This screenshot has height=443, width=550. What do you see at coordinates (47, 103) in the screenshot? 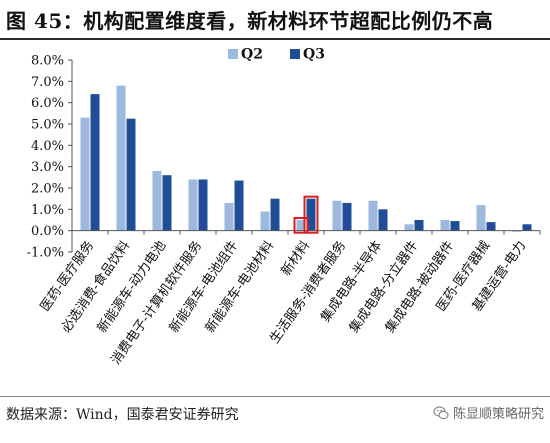
I see `y-tick-label: 6.0%` at bounding box center [47, 103].